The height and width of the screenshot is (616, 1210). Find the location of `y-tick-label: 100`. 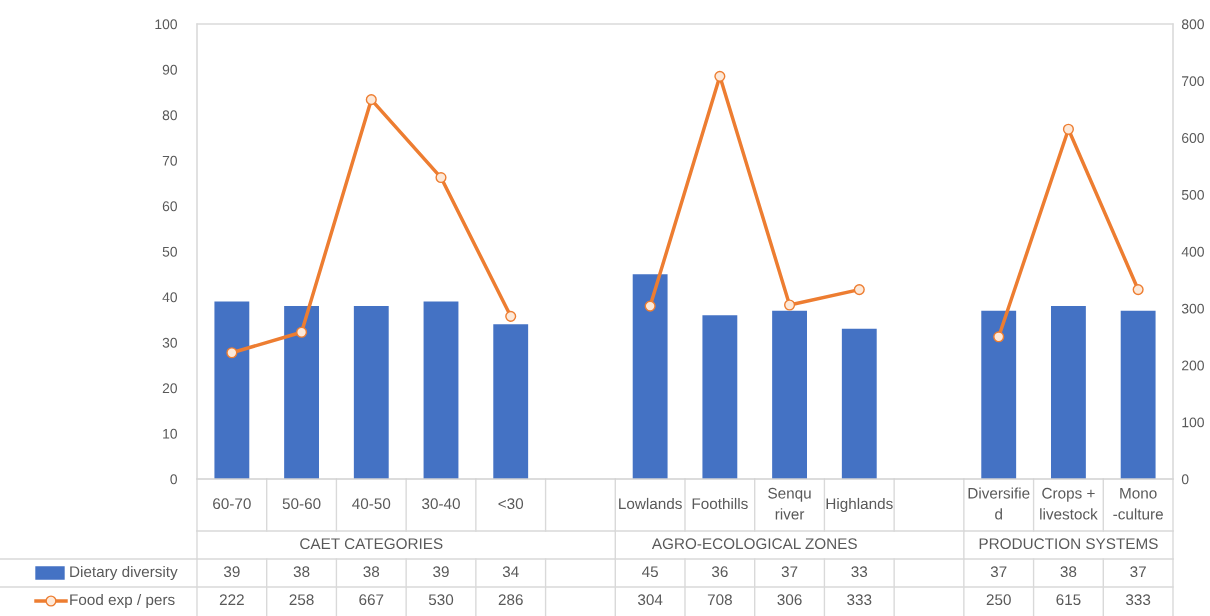

y-tick-label: 100 is located at coordinates (166, 24).